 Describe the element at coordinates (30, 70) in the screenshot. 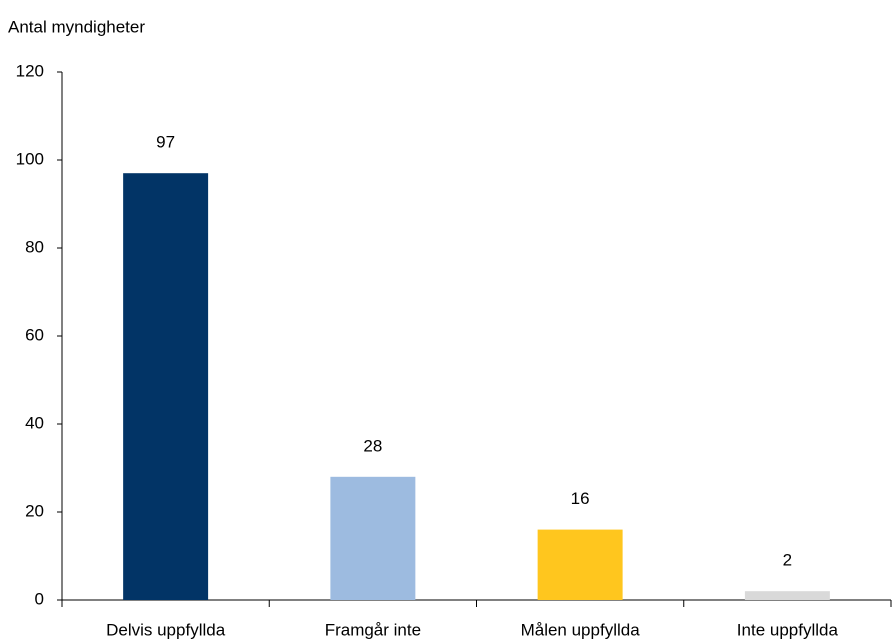

I see `y-tick-label: 120` at that location.